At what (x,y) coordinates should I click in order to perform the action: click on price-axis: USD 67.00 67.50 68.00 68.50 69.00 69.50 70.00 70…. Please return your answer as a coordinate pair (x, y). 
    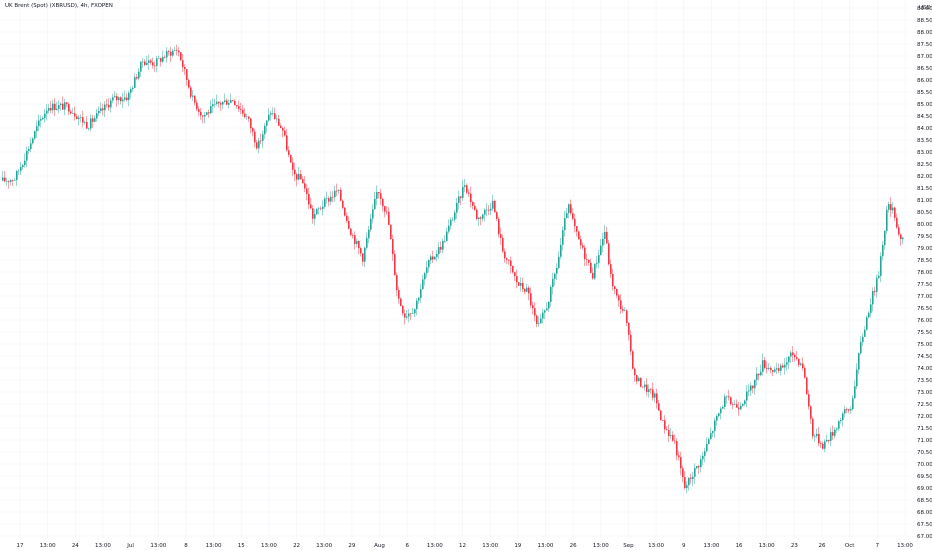
    Looking at the image, I should click on (922, 275).